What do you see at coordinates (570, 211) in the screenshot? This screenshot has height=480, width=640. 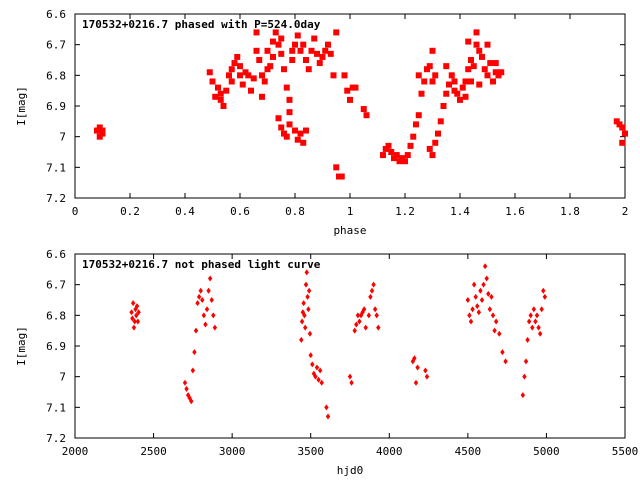 I see `phased-x-tick-label: 1.8` at bounding box center [570, 211].